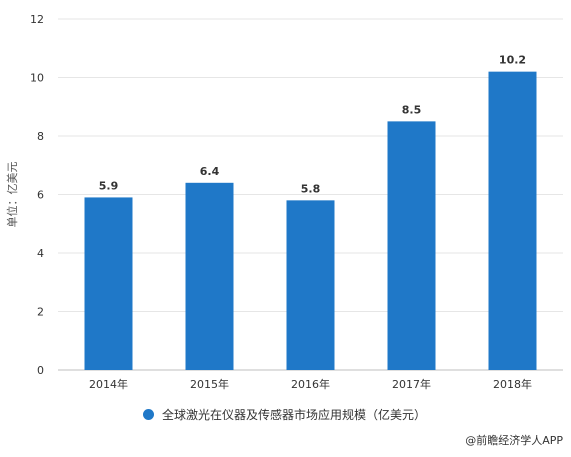 The width and height of the screenshot is (571, 457). I want to click on legend: 全球激光在仪器及传感器市场应用规模（亿美元）, so click(284, 414).